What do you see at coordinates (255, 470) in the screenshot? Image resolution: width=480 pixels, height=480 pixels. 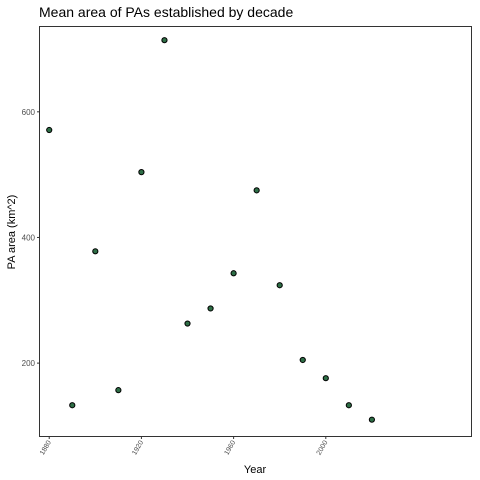 I see `x-axis-label: Year` at bounding box center [255, 470].